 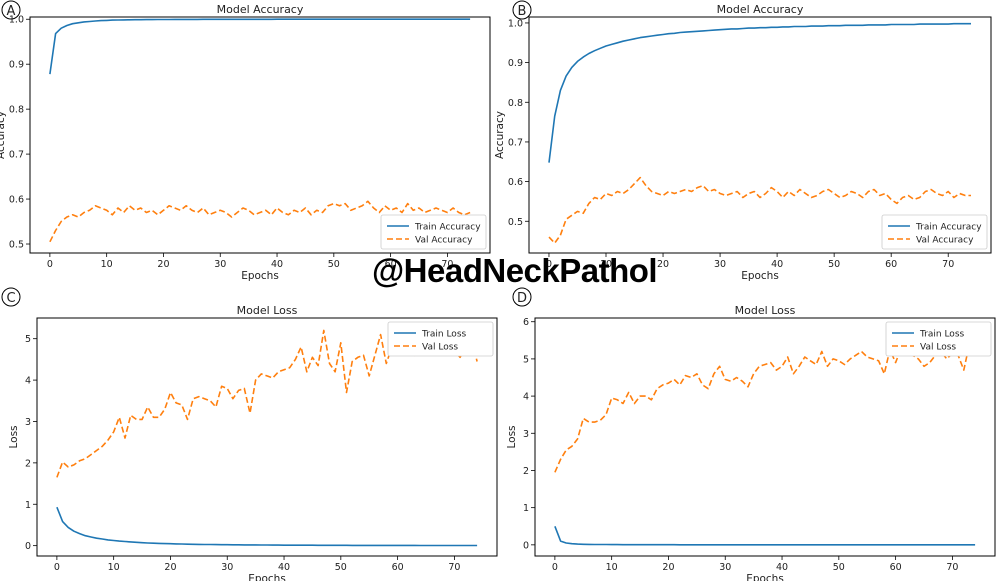 I want to click on y-tick-label: 6, so click(x=526, y=322).